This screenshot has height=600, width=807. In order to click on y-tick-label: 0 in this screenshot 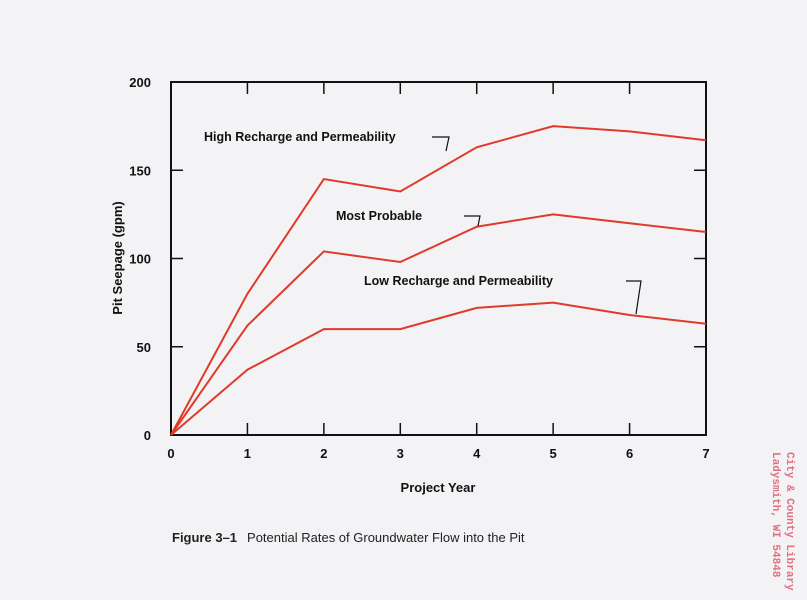, I will do `click(147, 435)`.